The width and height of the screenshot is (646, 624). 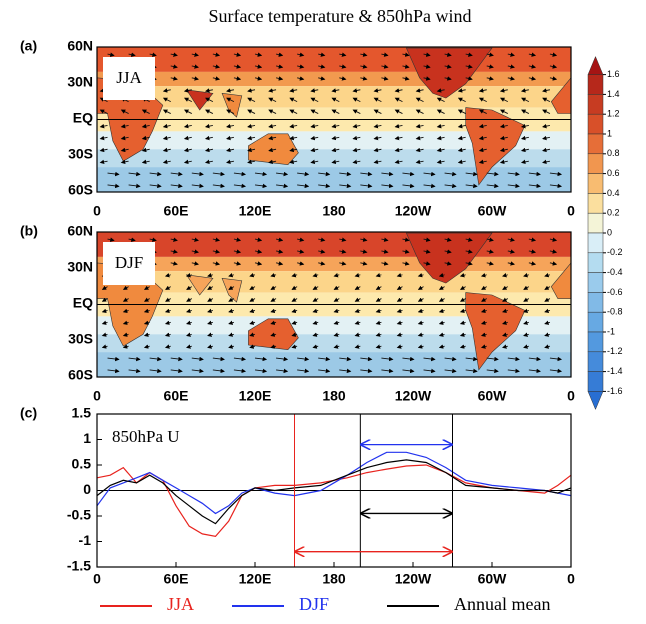 I want to click on x-tick-label: 180, so click(x=334, y=579).